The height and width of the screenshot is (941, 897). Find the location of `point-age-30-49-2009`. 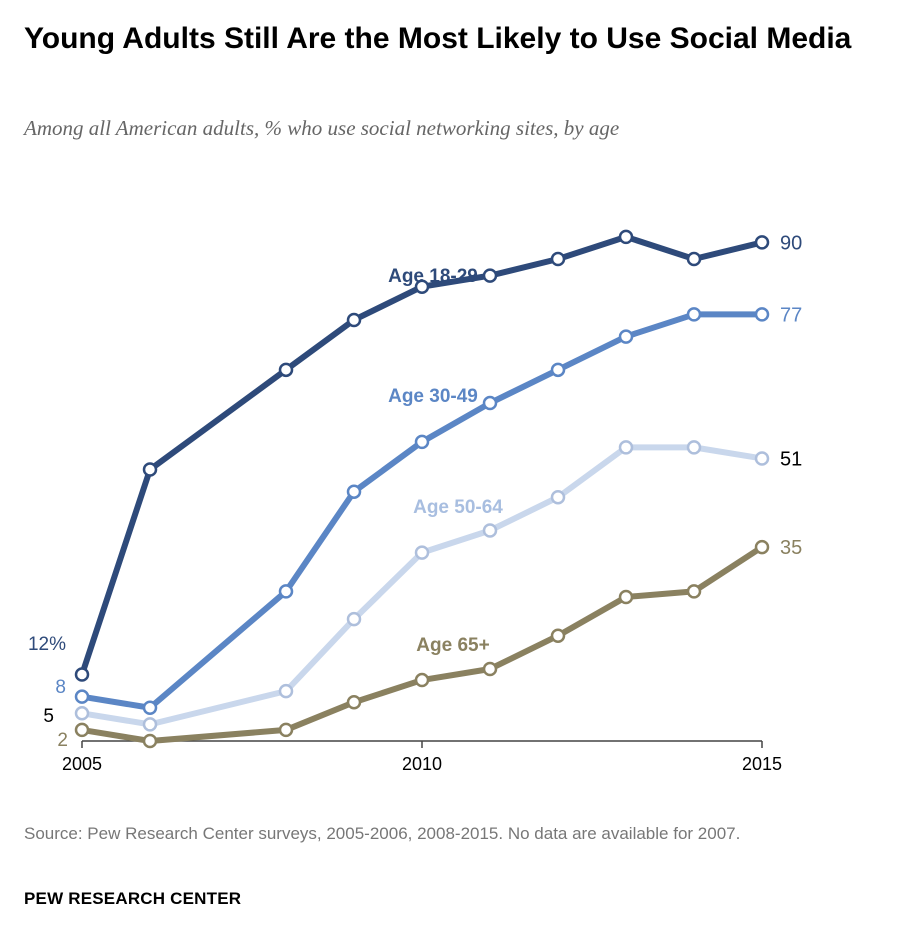

point-age-30-49-2009 is located at coordinates (354, 491).